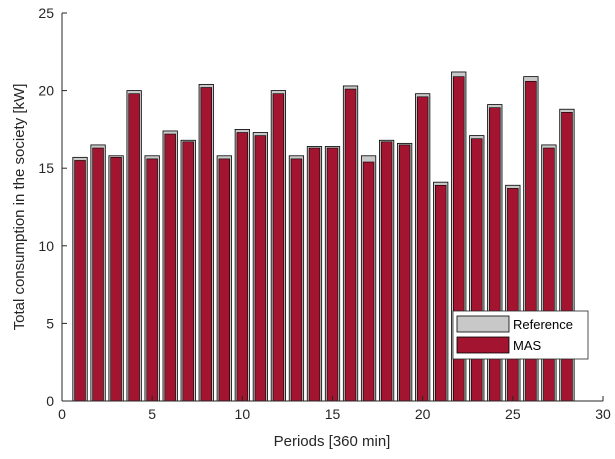  What do you see at coordinates (152, 414) in the screenshot?
I see `x-tick-label: 5` at bounding box center [152, 414].